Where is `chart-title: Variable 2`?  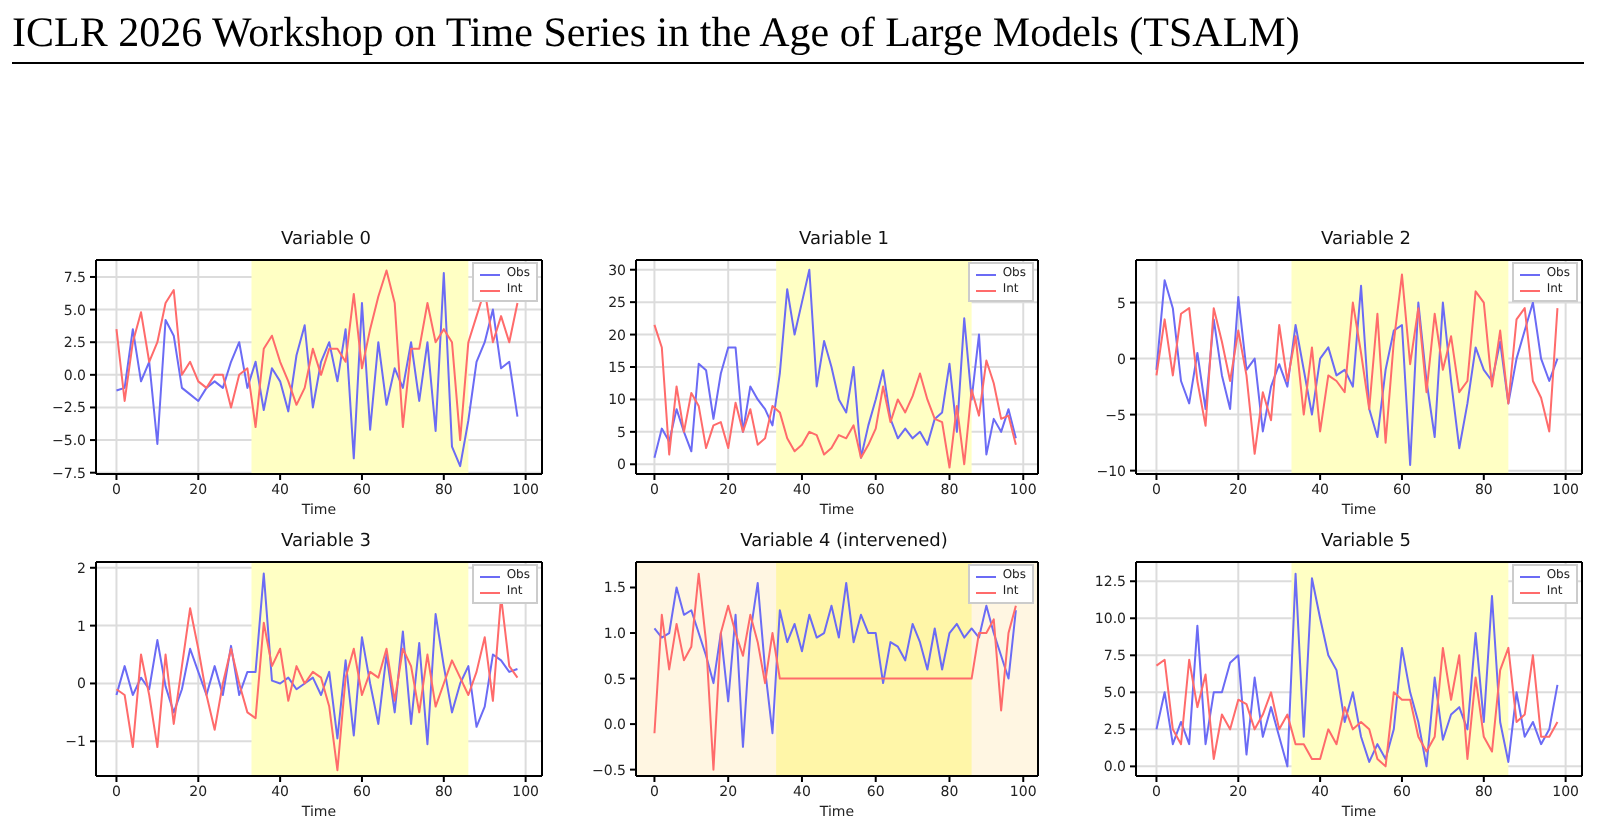 chart-title: Variable 2 is located at coordinates (1366, 242).